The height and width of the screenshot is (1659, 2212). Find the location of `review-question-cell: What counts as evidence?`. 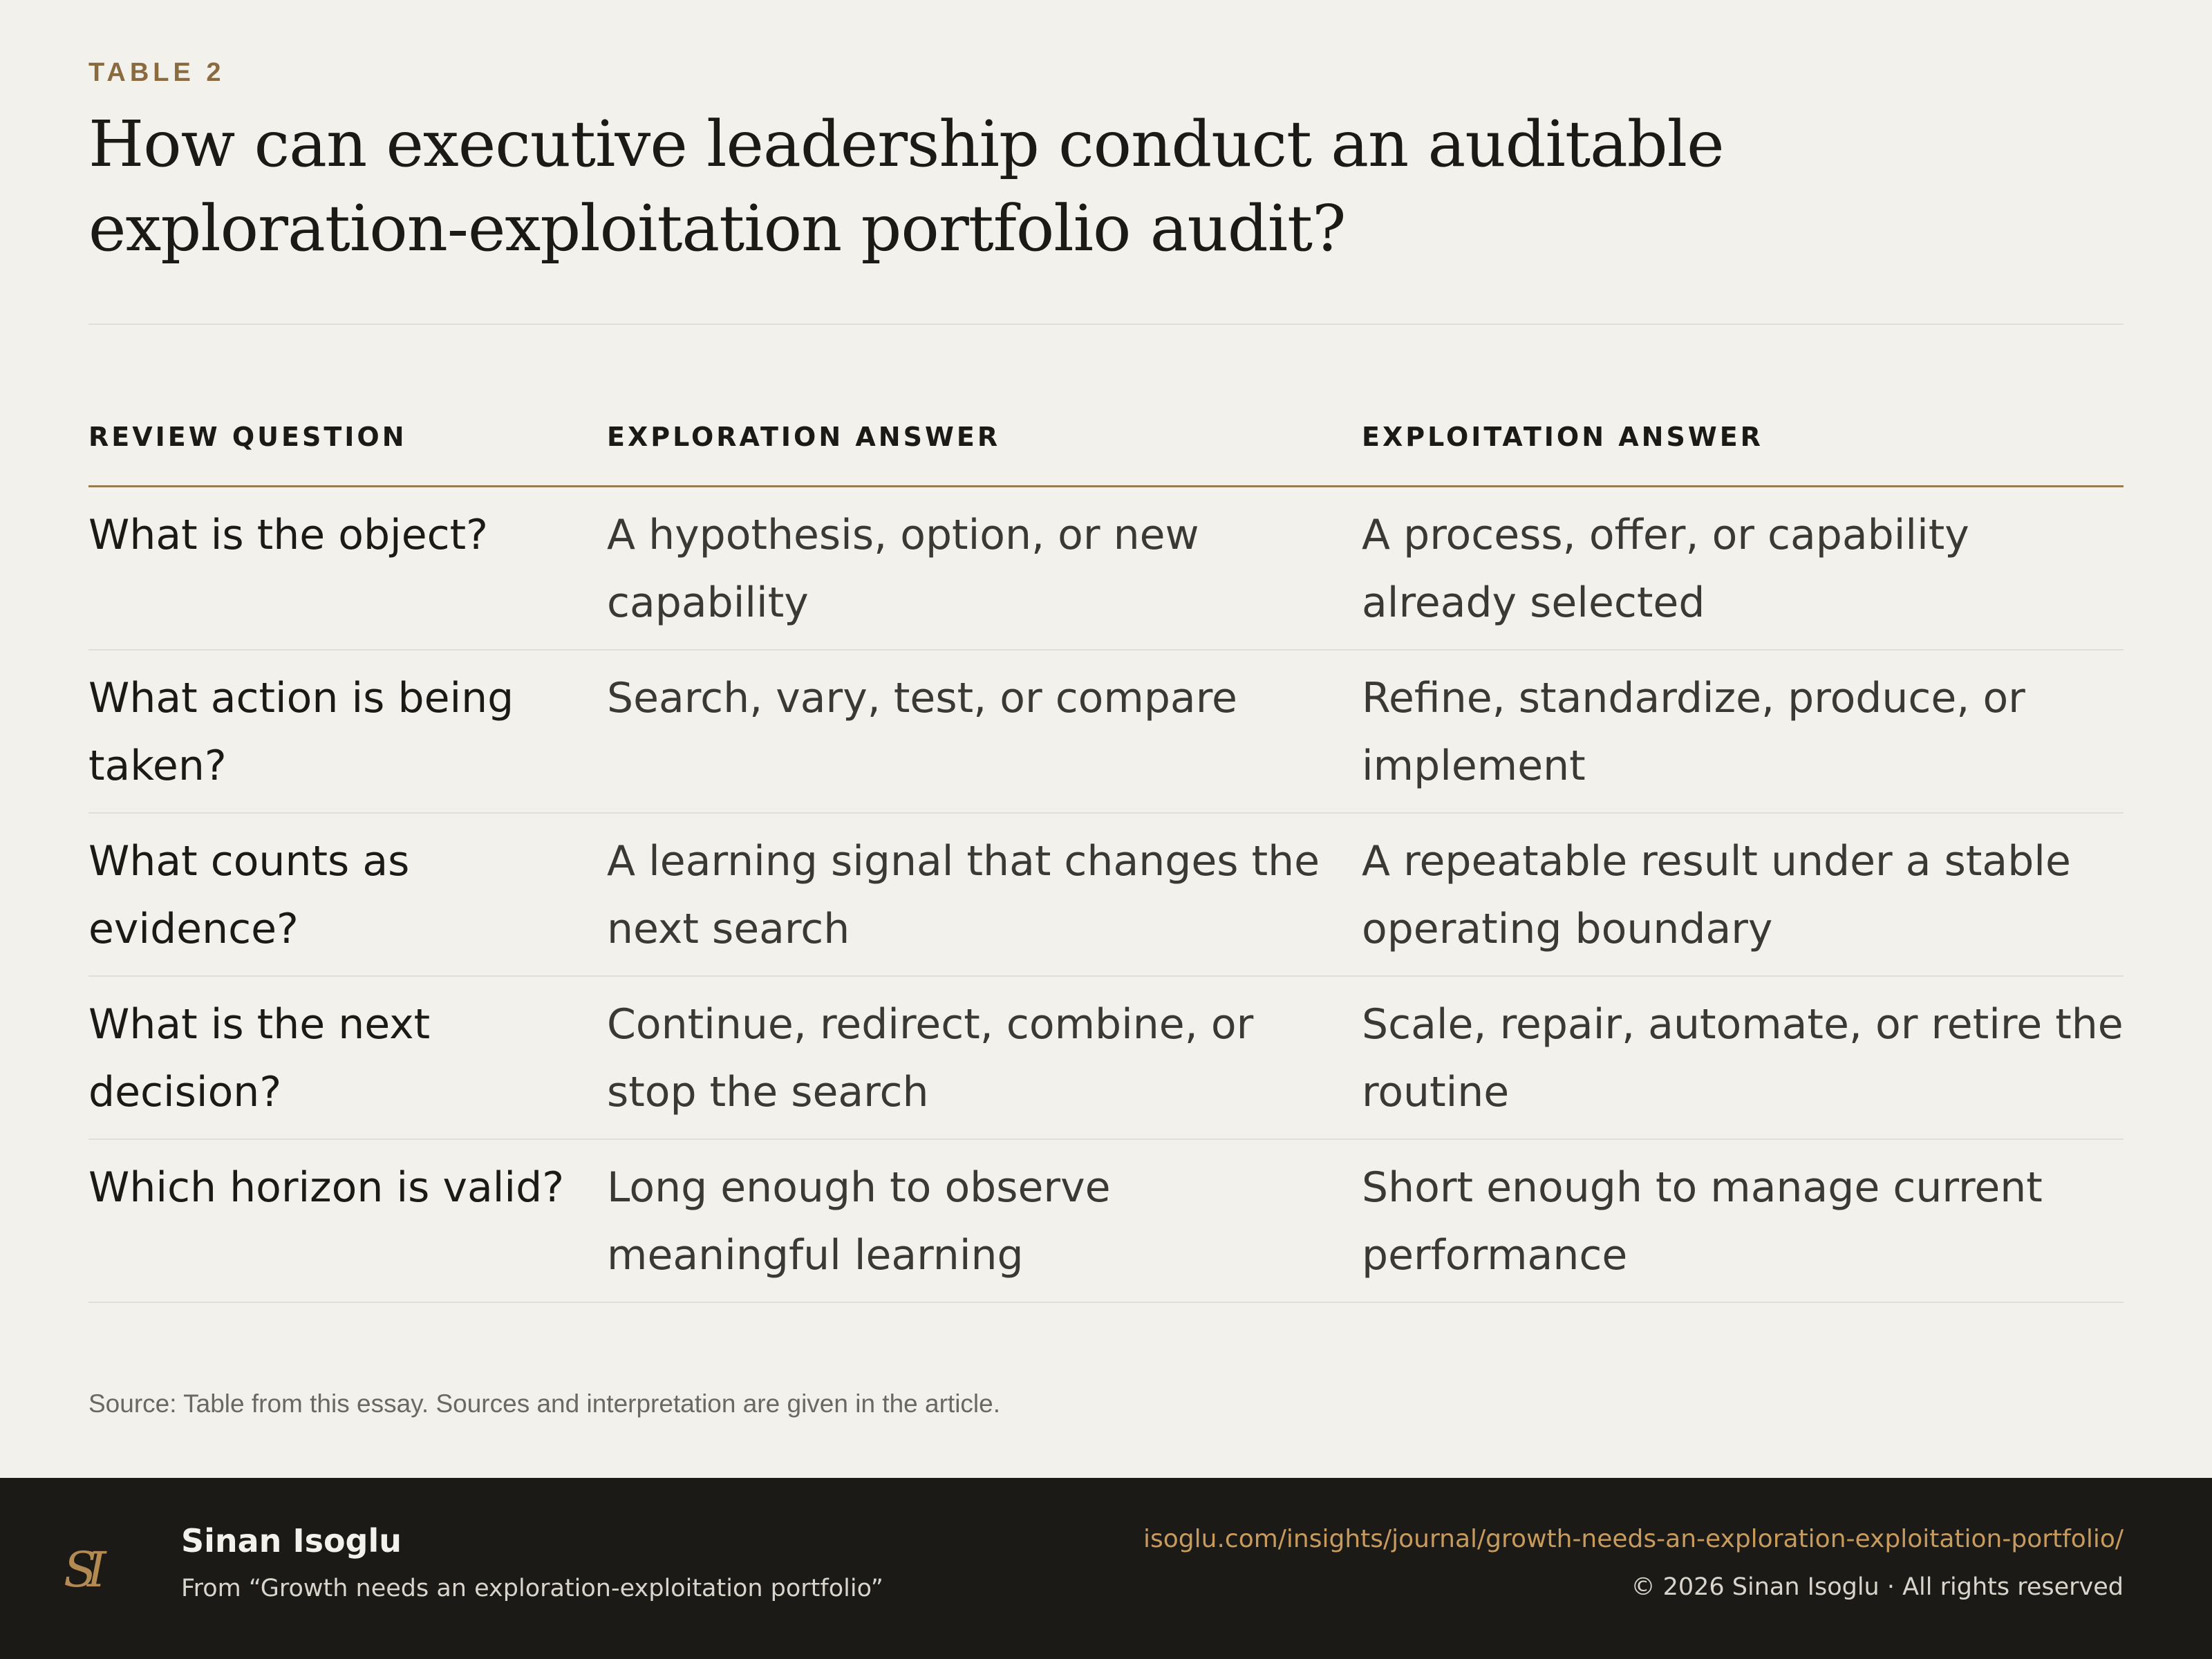

review-question-cell: What counts as evidence? is located at coordinates (249, 895).